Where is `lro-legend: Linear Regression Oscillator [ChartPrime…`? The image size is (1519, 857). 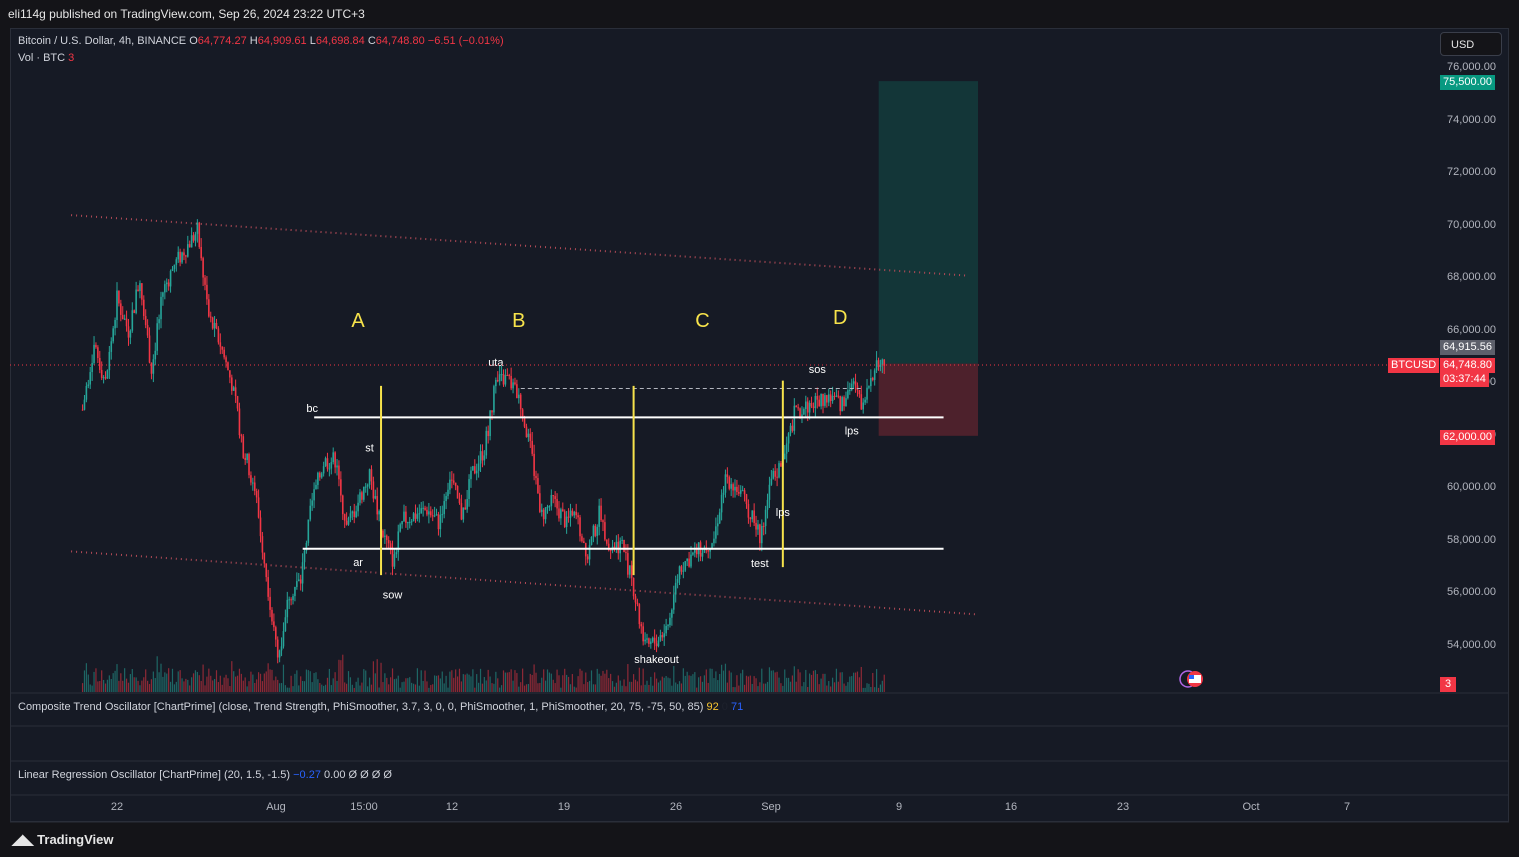
lro-legend: Linear Regression Oscillator [ChartPrime… is located at coordinates (205, 775).